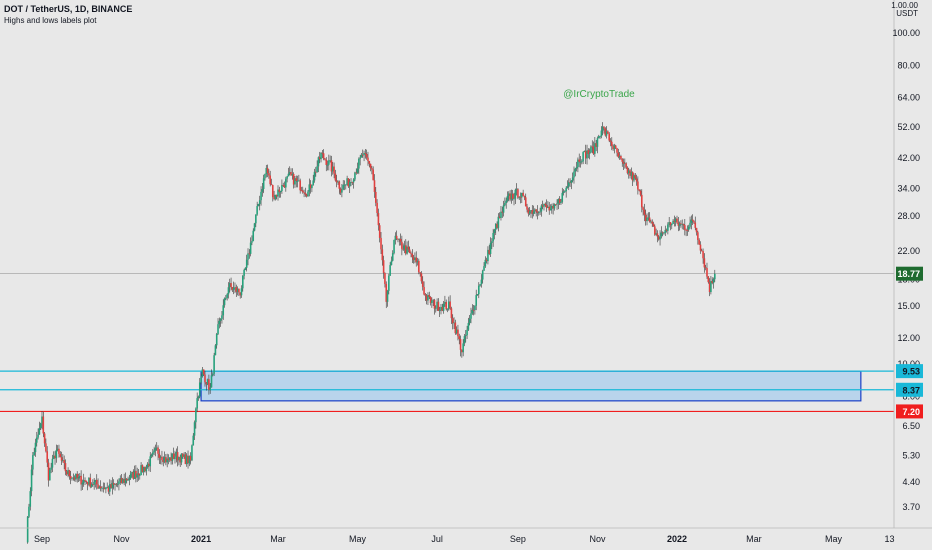 This screenshot has height=550, width=932. I want to click on y-tick-label: 6.50, so click(911, 426).